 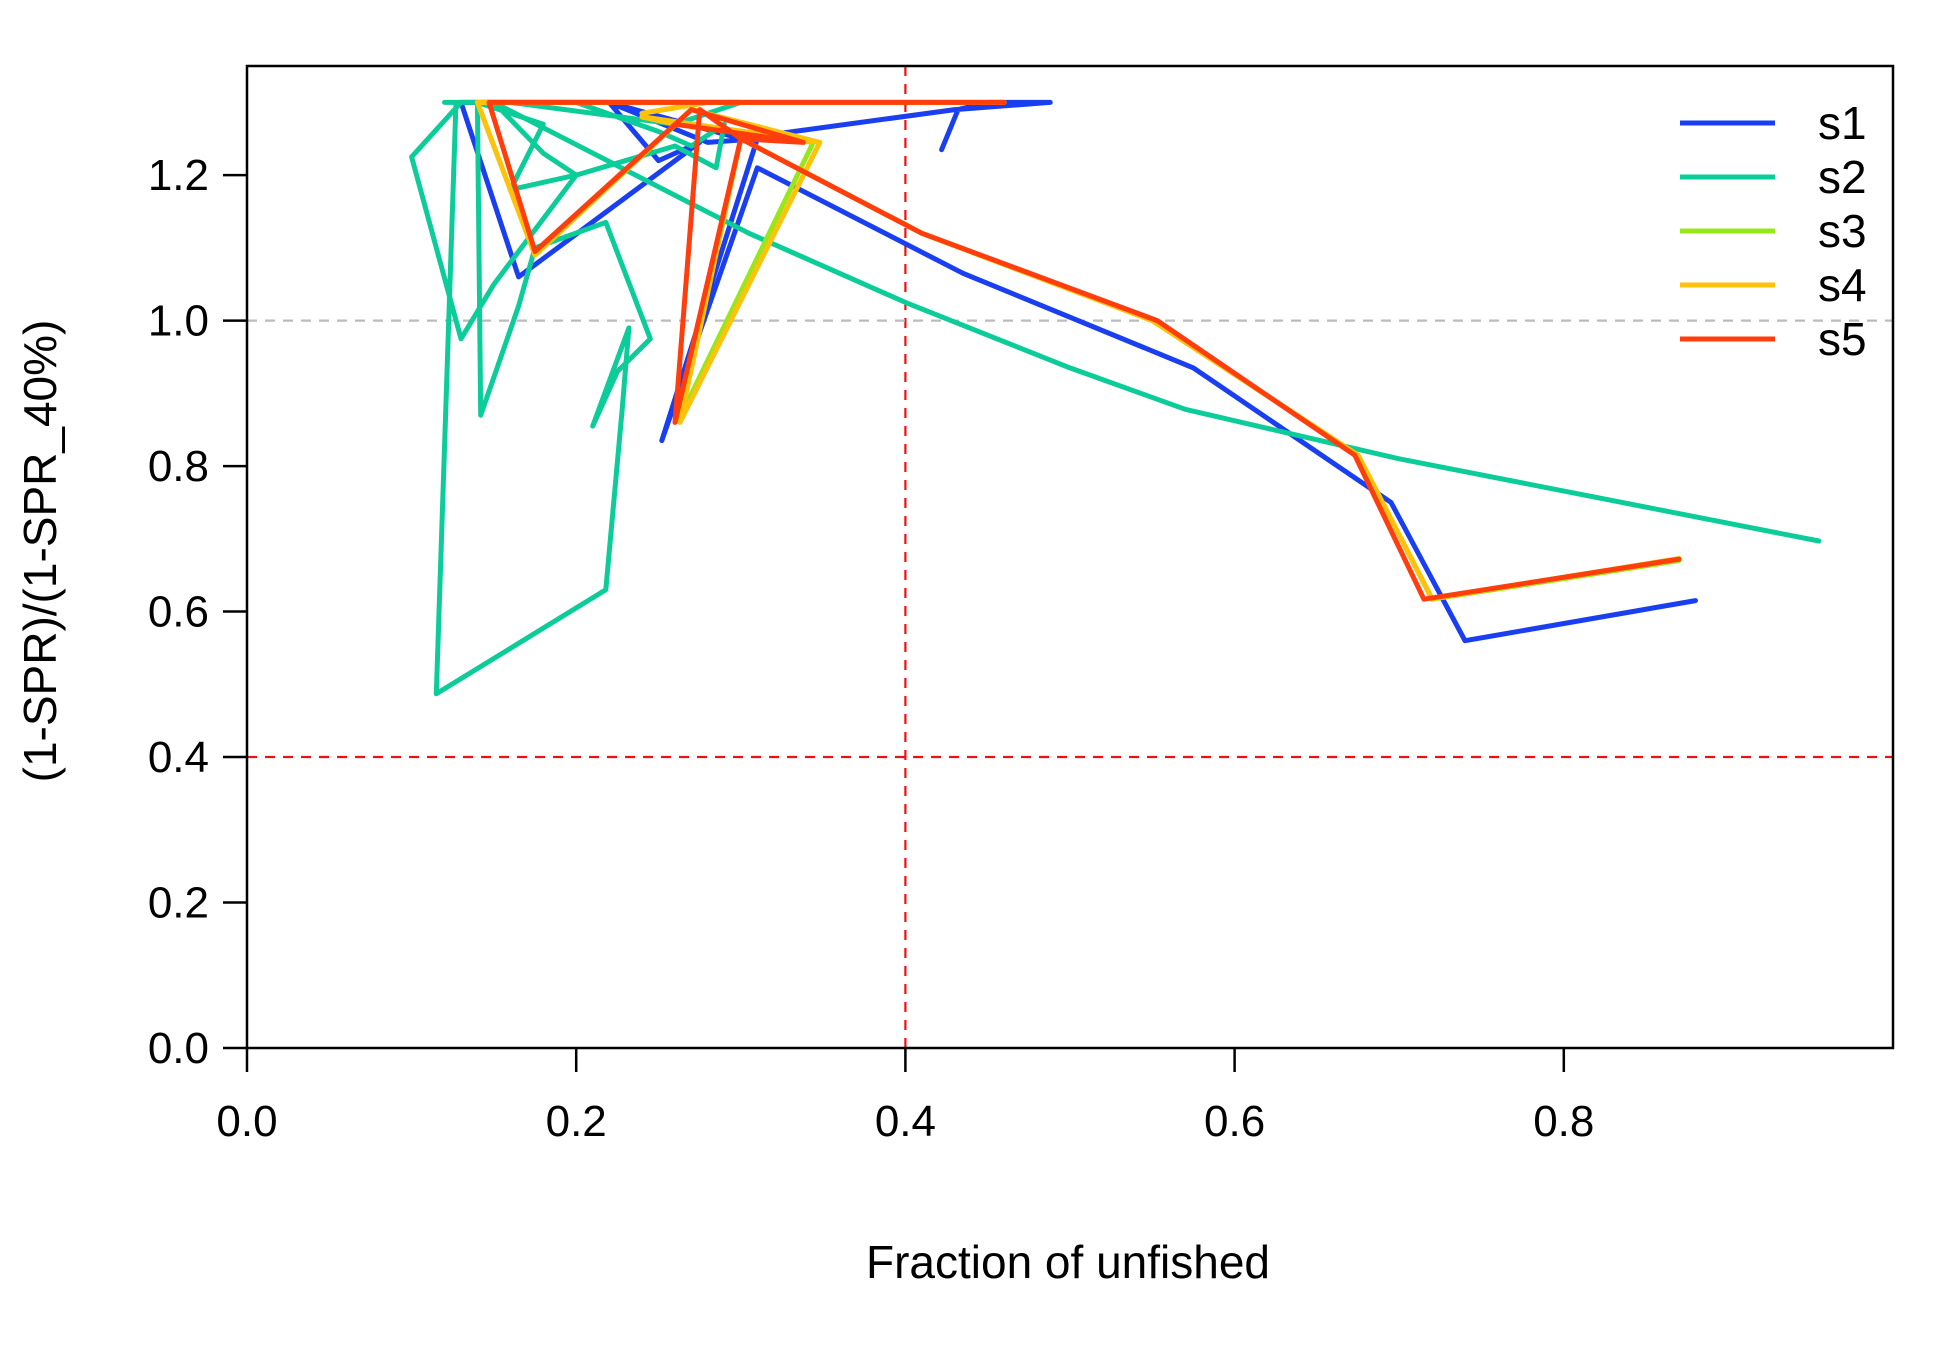 I want to click on x-tick-label: 0.2, so click(x=576, y=1121).